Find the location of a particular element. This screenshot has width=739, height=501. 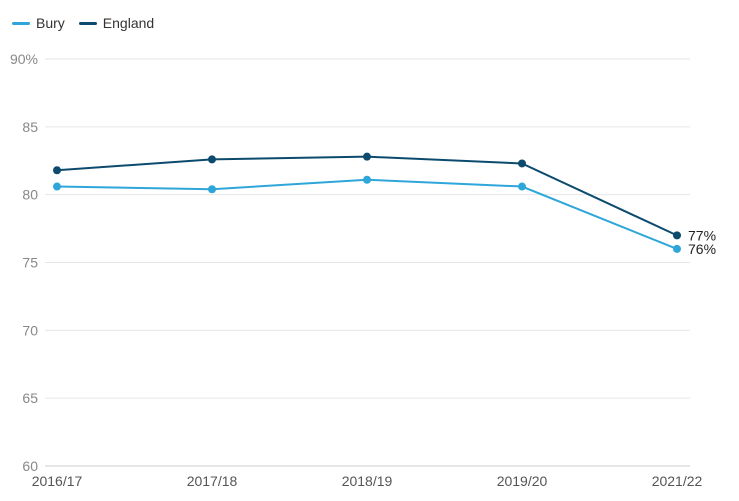

x-tick-label: 2019/20 is located at coordinates (522, 481).